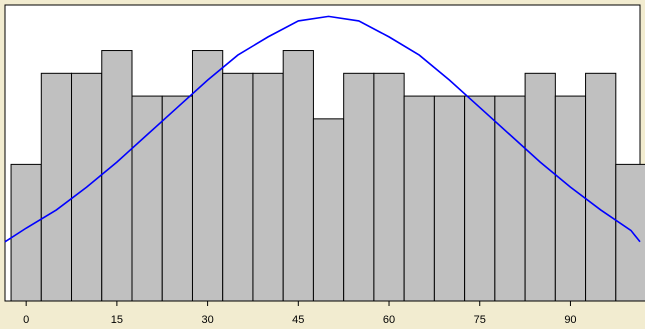  What do you see at coordinates (389, 320) in the screenshot?
I see `x-tick-label: 60` at bounding box center [389, 320].